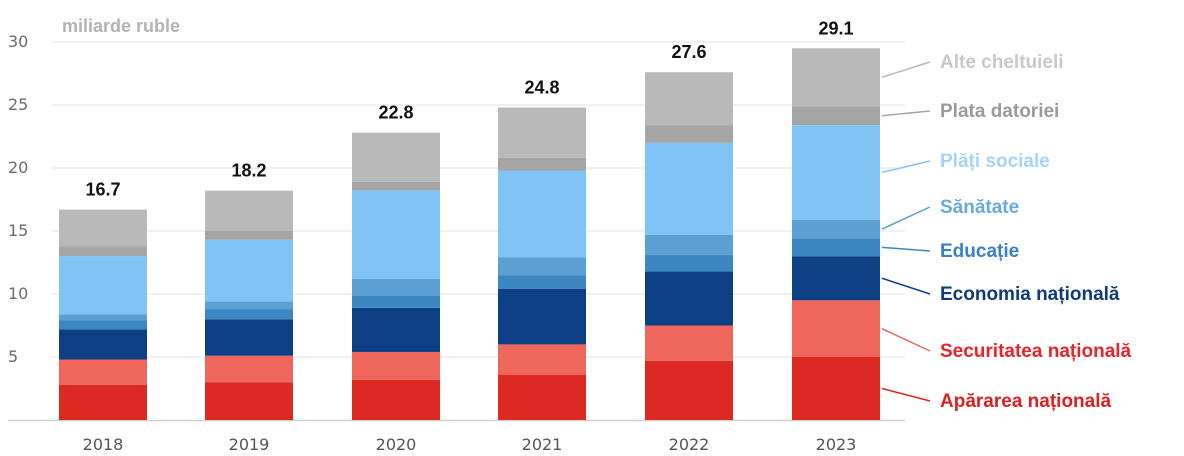  I want to click on total-label: 16.7, so click(102, 190).